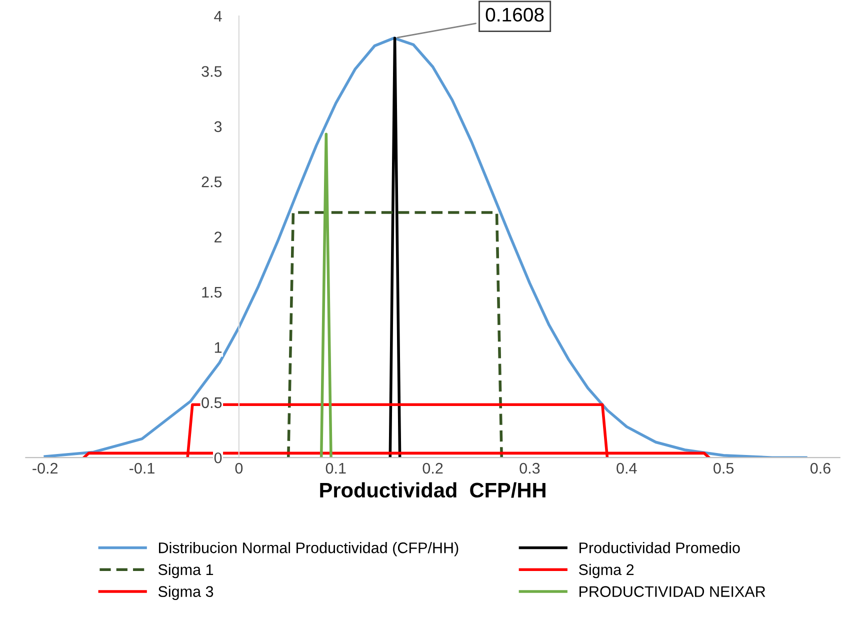 This screenshot has height=640, width=857. What do you see at coordinates (724, 468) in the screenshot?
I see `x-tick-label: 0.5` at bounding box center [724, 468].